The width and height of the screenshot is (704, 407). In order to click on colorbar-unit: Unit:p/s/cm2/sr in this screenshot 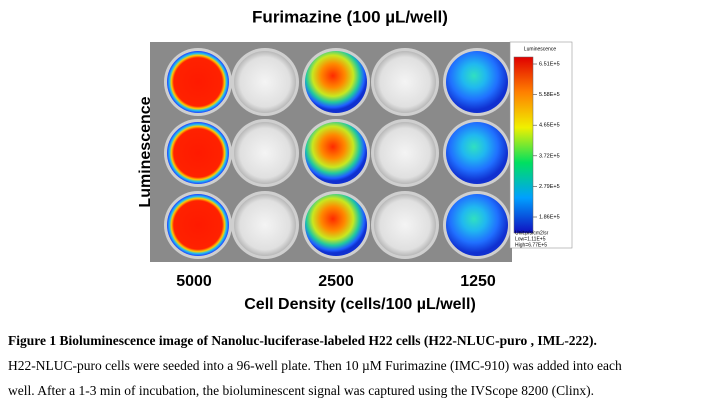, I will do `click(532, 233)`.